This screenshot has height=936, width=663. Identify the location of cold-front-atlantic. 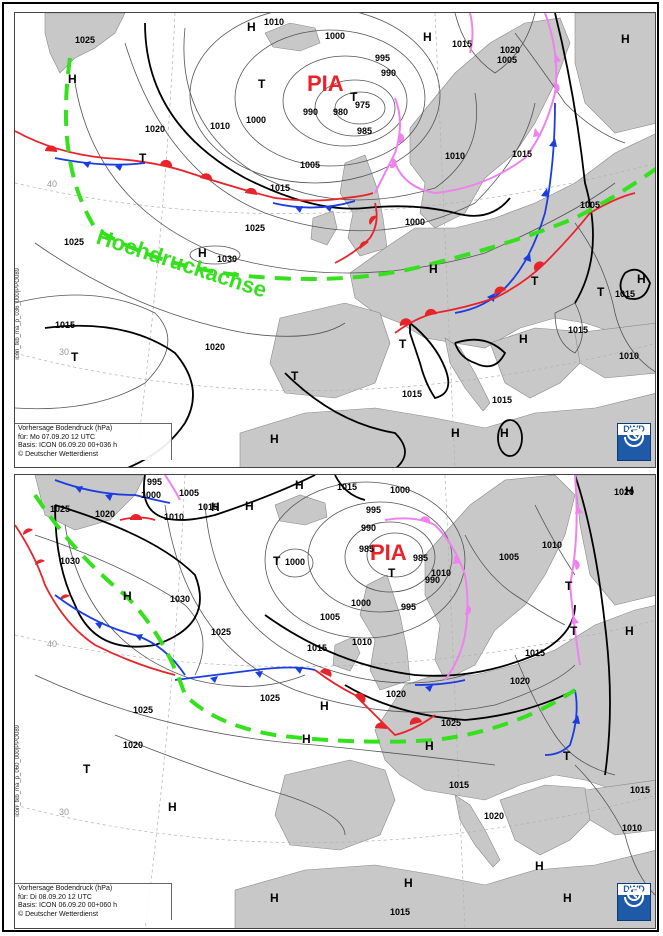
(205, 185).